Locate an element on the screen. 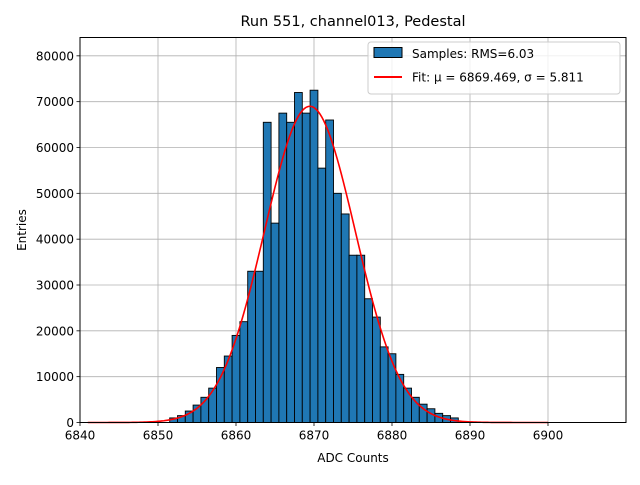 The width and height of the screenshot is (640, 485). x-tick-label: 6870 is located at coordinates (314, 436).